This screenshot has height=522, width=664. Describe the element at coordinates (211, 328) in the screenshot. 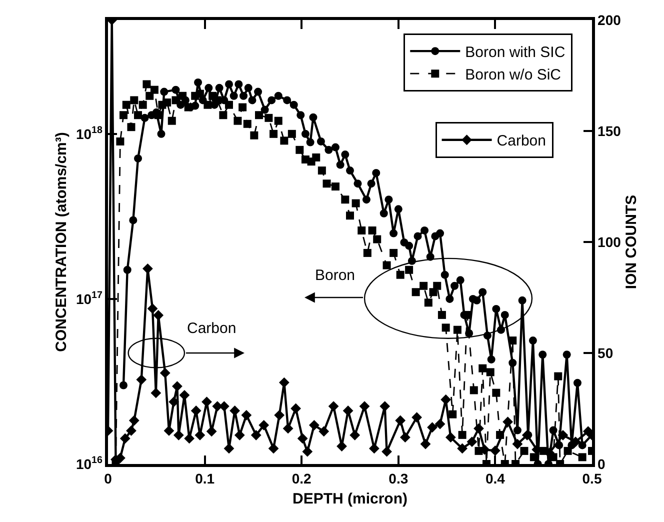

I see `annotation: Carbon` at that location.